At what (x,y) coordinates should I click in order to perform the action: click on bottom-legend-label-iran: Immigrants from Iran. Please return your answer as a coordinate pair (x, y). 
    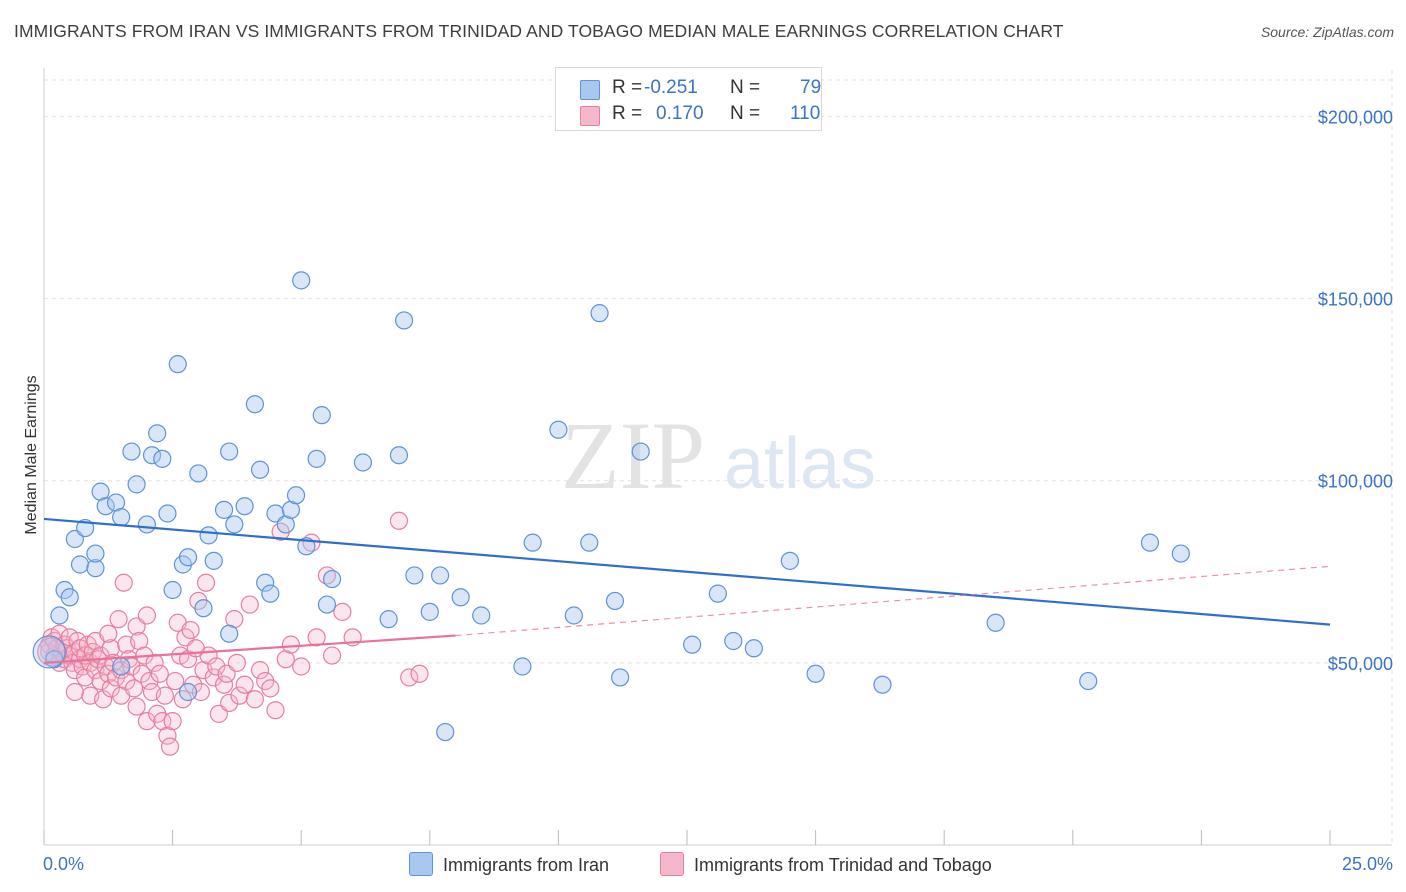
    Looking at the image, I should click on (526, 865).